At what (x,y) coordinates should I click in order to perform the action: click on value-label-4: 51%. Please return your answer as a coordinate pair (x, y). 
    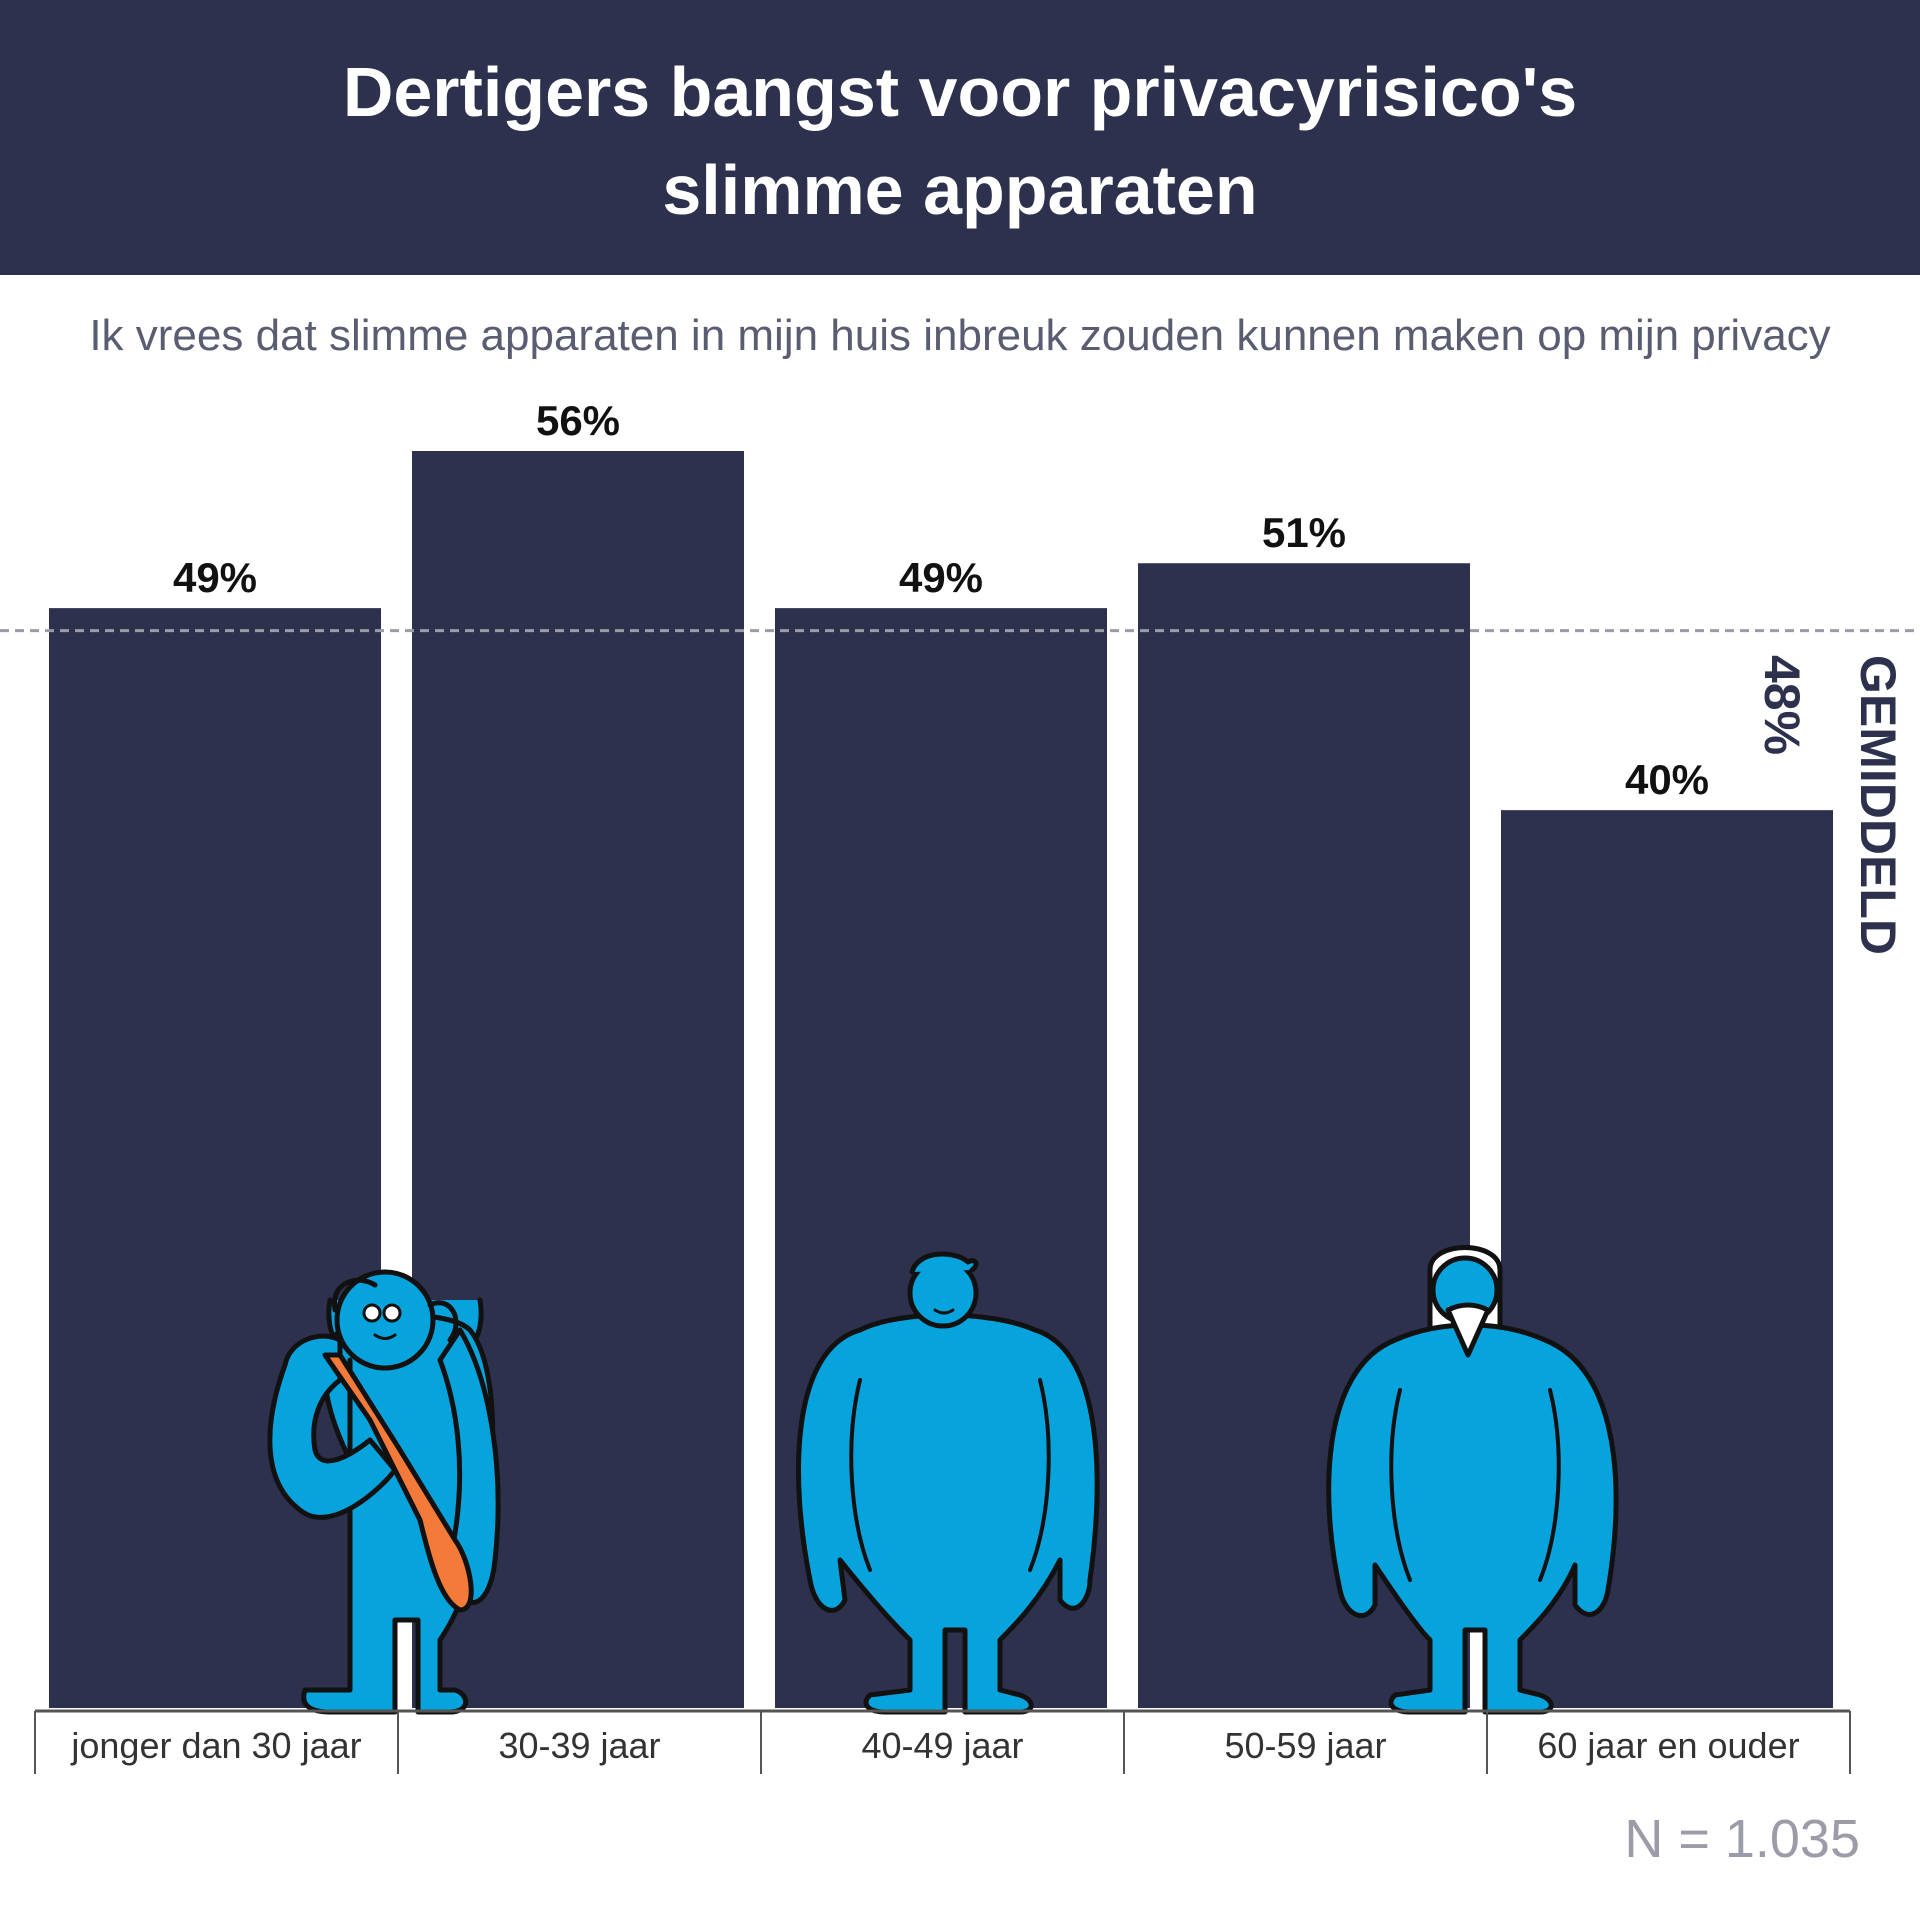
    Looking at the image, I should click on (1304, 532).